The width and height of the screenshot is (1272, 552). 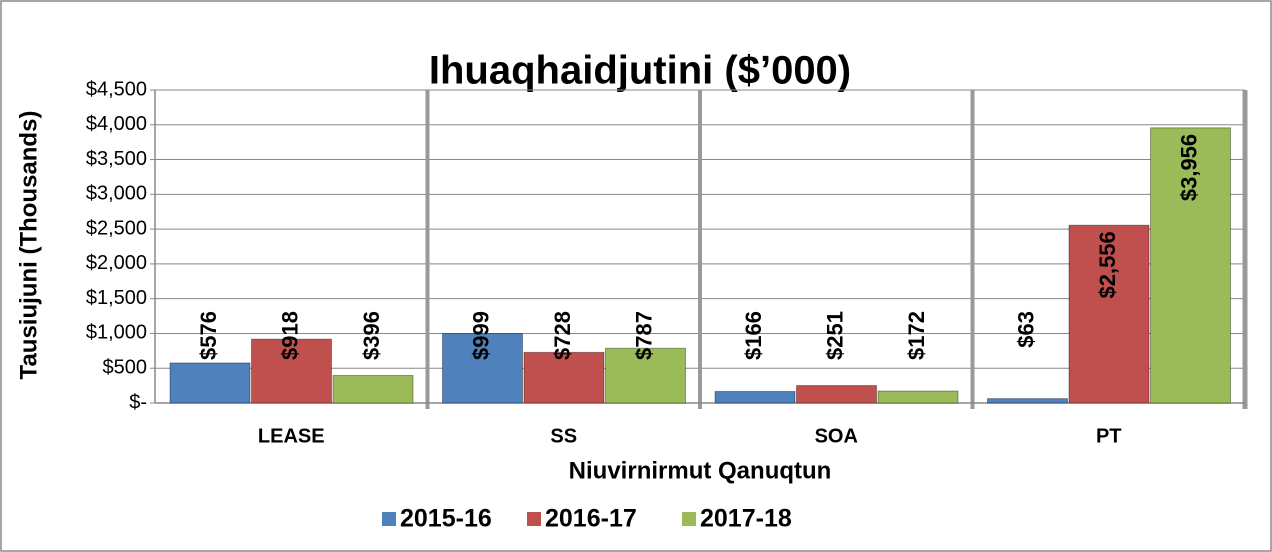 What do you see at coordinates (116, 228) in the screenshot?
I see `y-tick-label: $2,500` at bounding box center [116, 228].